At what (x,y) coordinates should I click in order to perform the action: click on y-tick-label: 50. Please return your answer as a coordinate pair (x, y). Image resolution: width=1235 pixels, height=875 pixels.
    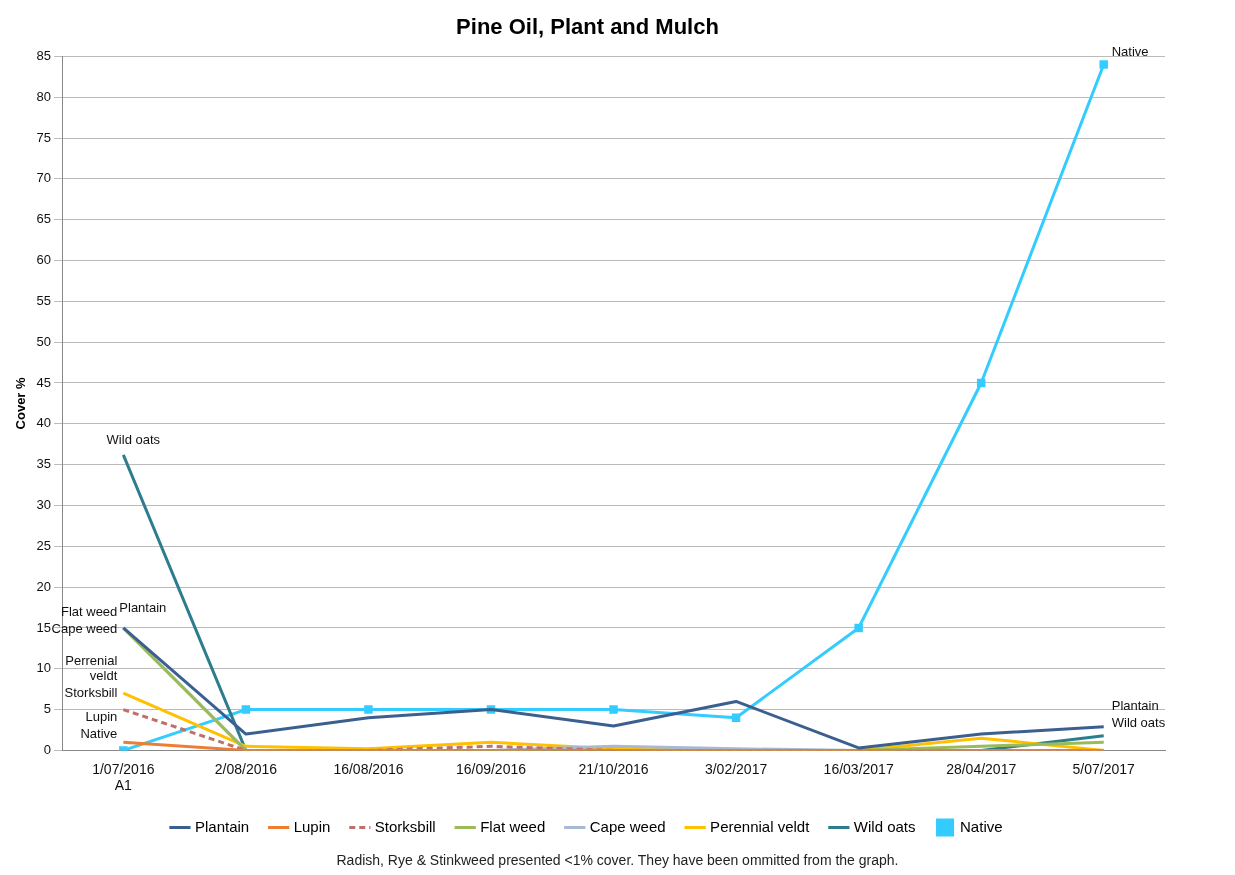
    Looking at the image, I should click on (44, 341).